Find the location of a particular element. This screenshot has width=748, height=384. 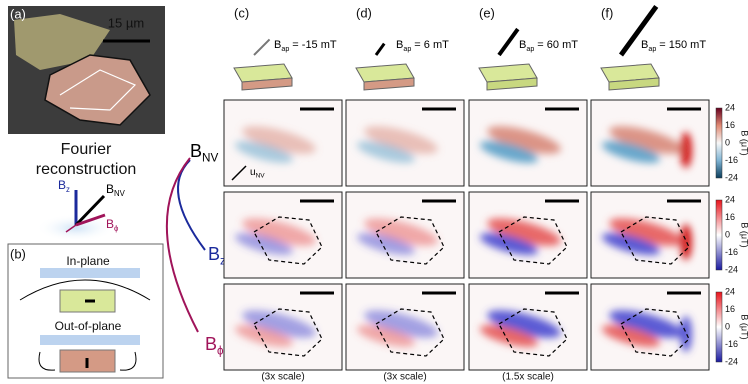

symbol-label: Bϕ is located at coordinates (214, 346).